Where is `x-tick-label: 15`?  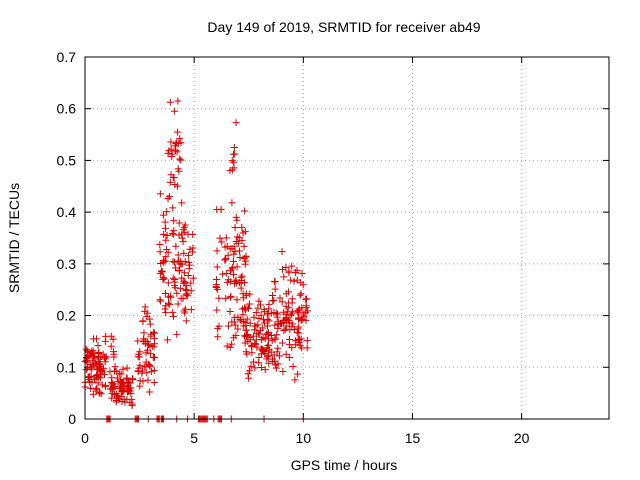 x-tick-label: 15 is located at coordinates (413, 438).